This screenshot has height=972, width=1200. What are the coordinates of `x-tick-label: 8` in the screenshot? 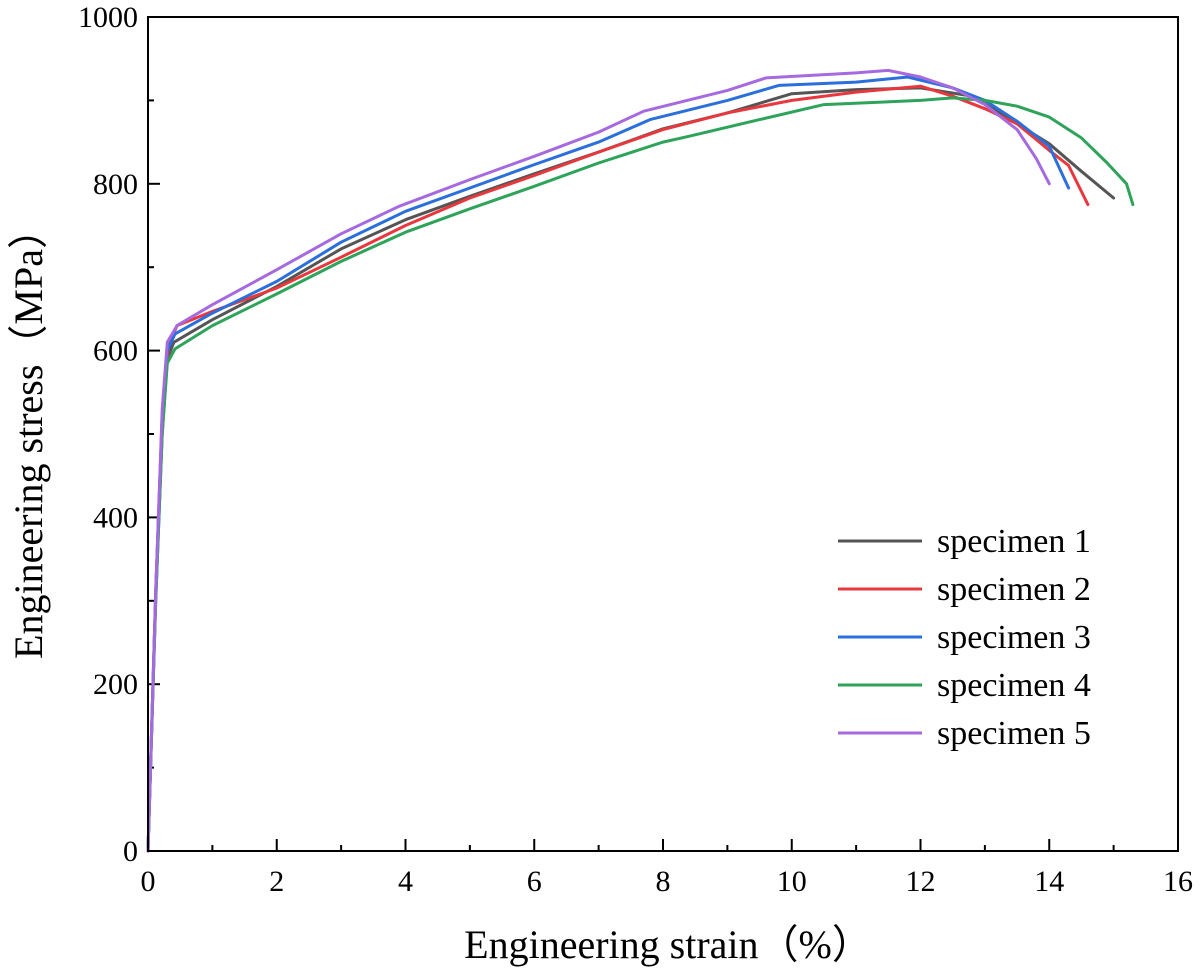 It's located at (663, 881).